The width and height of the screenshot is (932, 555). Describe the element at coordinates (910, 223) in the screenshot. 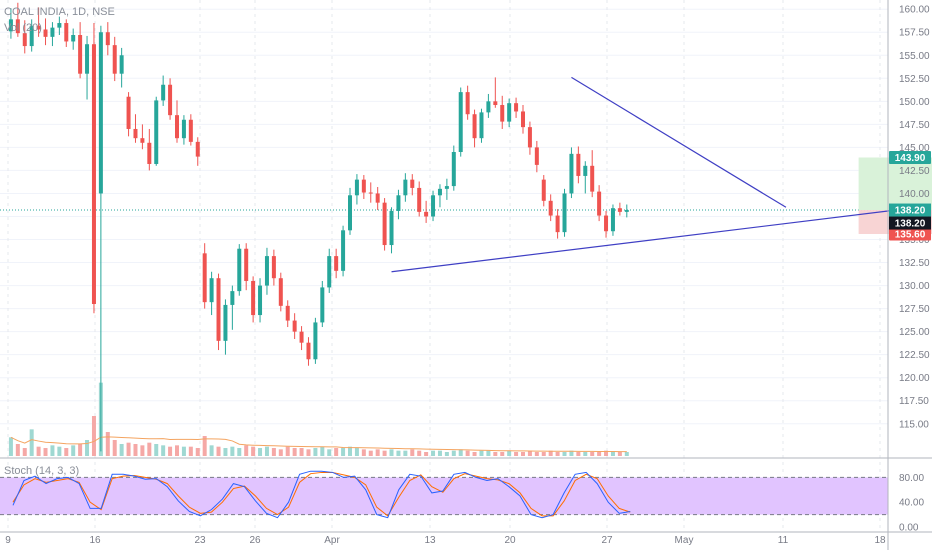

I see `close-price-tag-bg` at that location.